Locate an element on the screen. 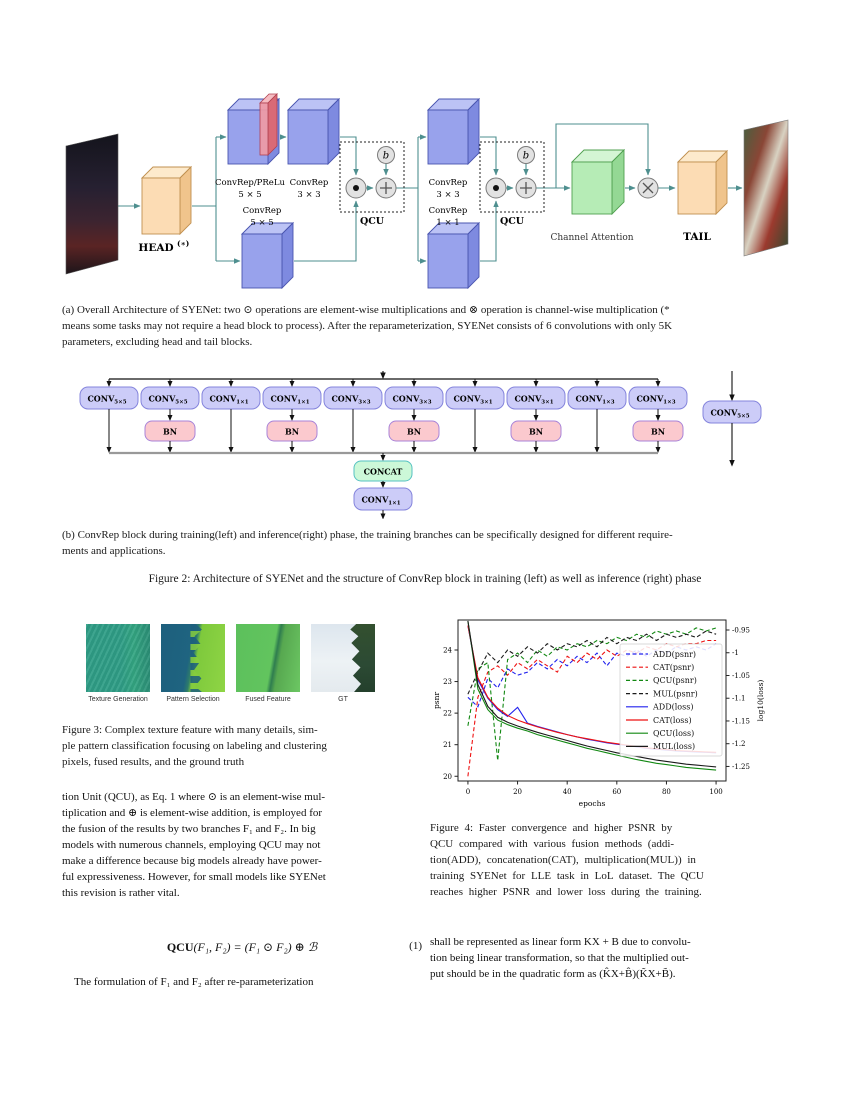  head-label: HEAD is located at coordinates (155, 248).